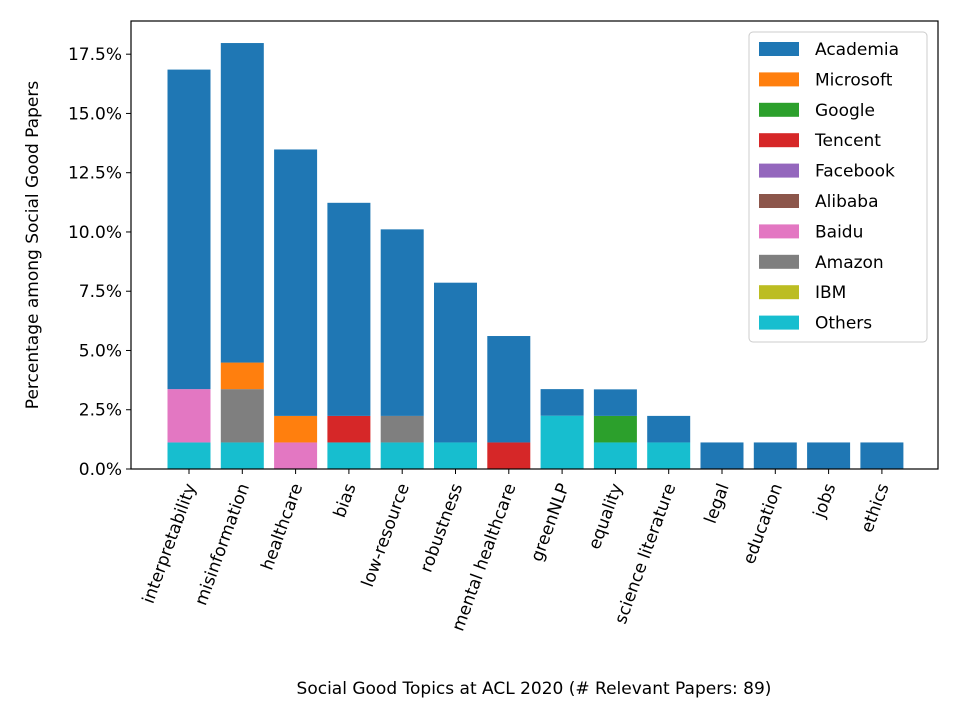 The height and width of the screenshot is (724, 960). I want to click on bar-academia-mental-healthcare, so click(509, 389).